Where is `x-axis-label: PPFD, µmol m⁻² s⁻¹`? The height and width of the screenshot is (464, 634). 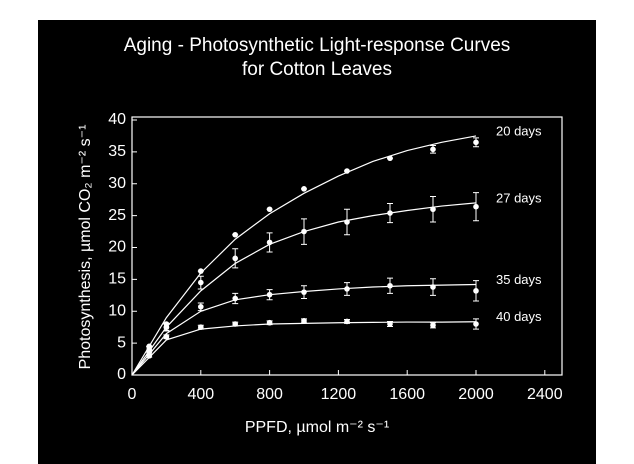
x-axis-label: PPFD, µmol m⁻² s⁻¹ is located at coordinates (317, 427).